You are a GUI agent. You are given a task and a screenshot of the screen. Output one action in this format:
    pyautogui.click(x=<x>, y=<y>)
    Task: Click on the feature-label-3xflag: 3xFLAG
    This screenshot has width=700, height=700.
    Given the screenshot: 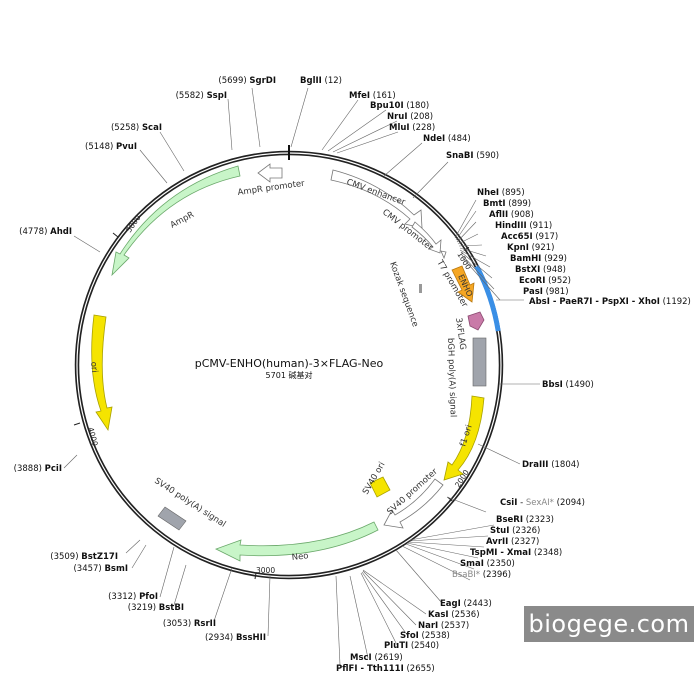 What is the action you would take?
    pyautogui.click(x=460, y=334)
    